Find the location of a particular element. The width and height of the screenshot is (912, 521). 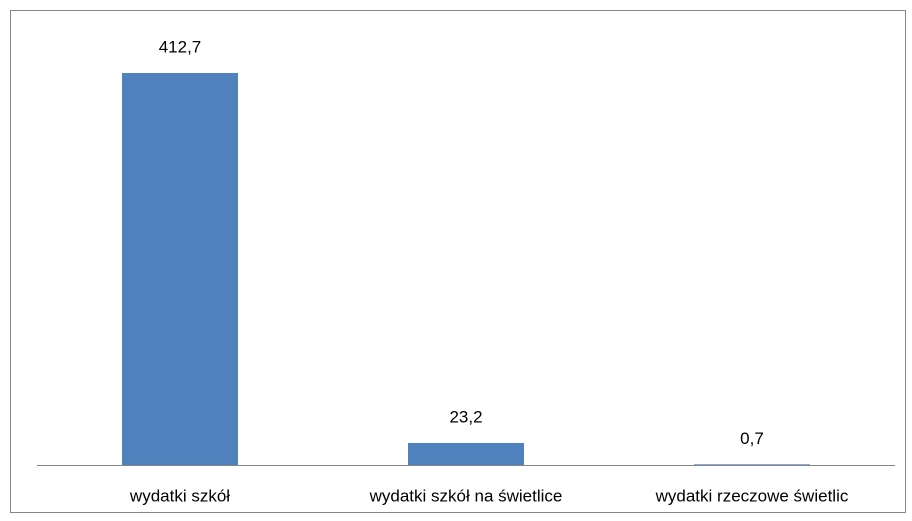

x-tick-label: wydatki szkół na świetlice is located at coordinates (466, 495).